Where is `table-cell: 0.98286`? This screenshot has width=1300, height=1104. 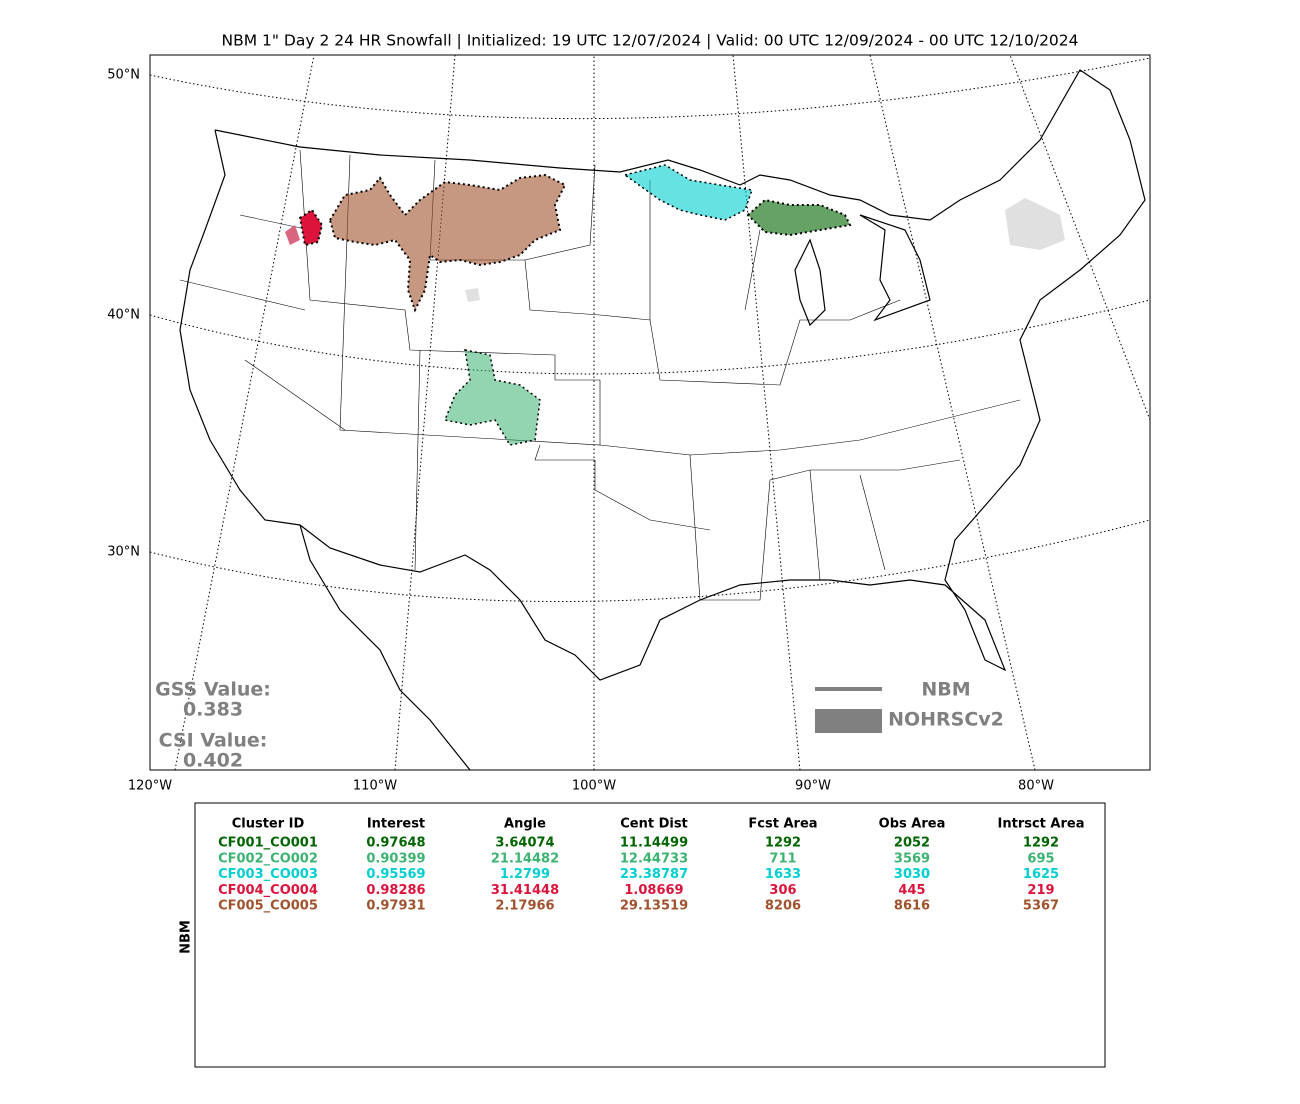 table-cell: 0.98286 is located at coordinates (395, 890).